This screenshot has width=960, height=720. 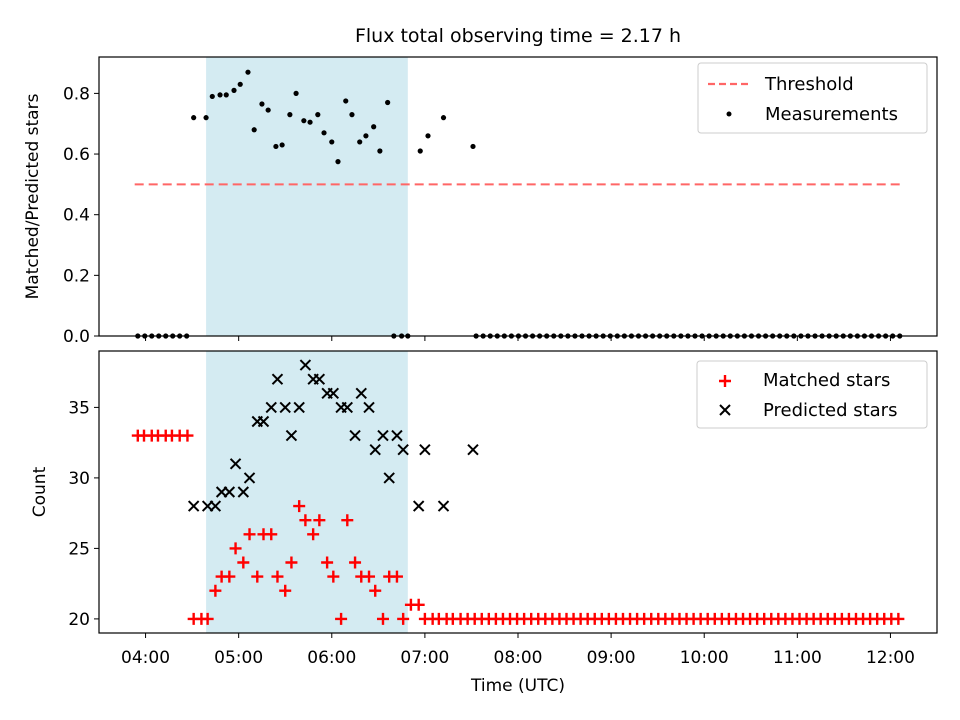 What do you see at coordinates (809, 84) in the screenshot?
I see `threshold-legend-label: Threshold` at bounding box center [809, 84].